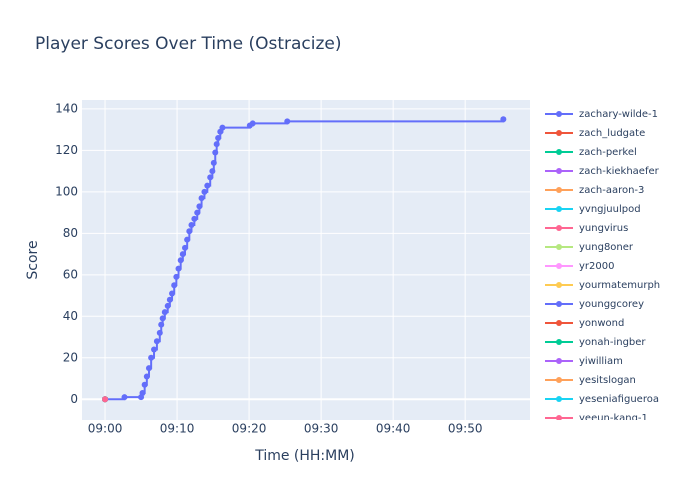  I want to click on x-tick-label: 09:50, so click(465, 429).